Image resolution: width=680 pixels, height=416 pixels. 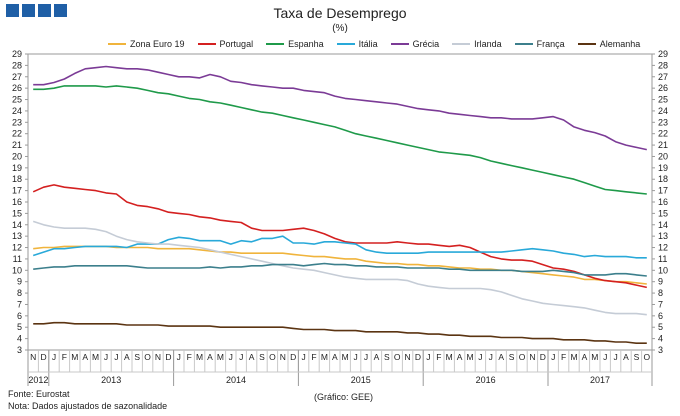 What do you see at coordinates (600, 380) in the screenshot?
I see `year-label: 2017` at bounding box center [600, 380].